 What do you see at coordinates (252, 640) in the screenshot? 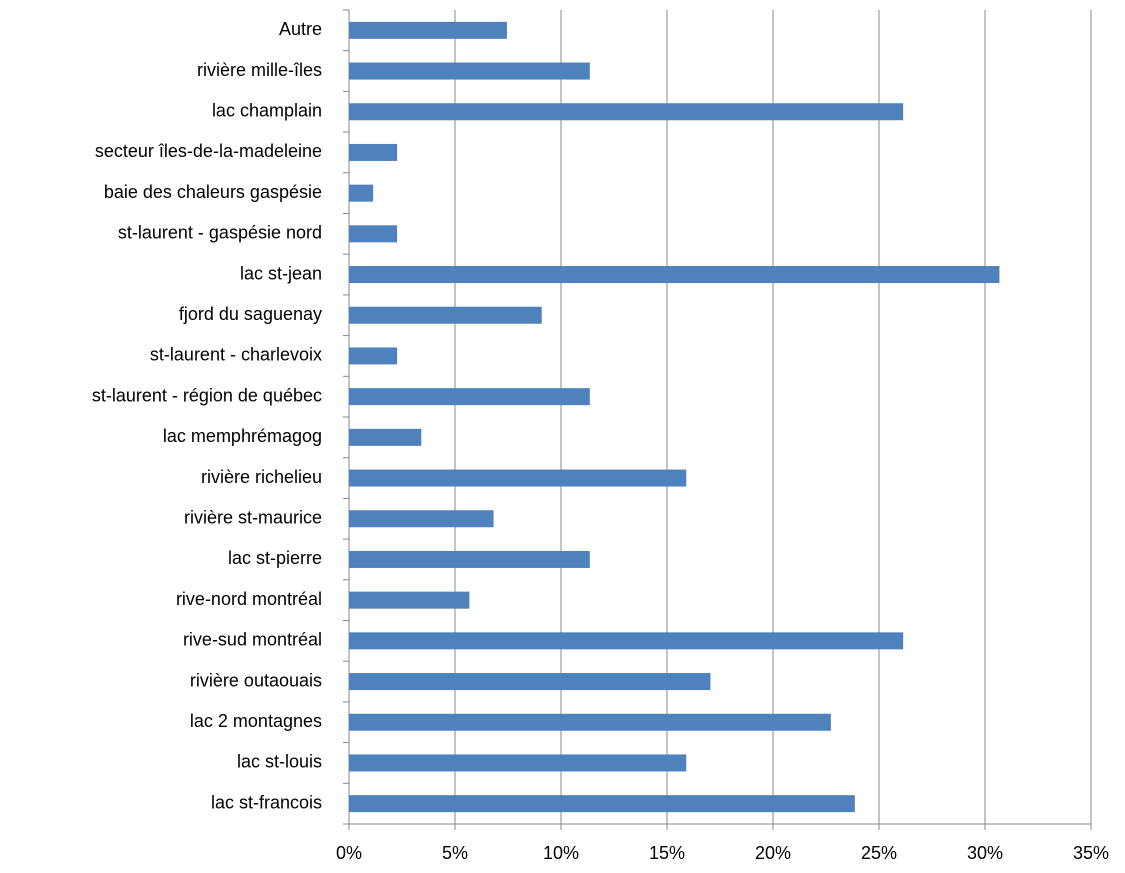
I see `y-tick-label: rive-sud montréal` at bounding box center [252, 640].